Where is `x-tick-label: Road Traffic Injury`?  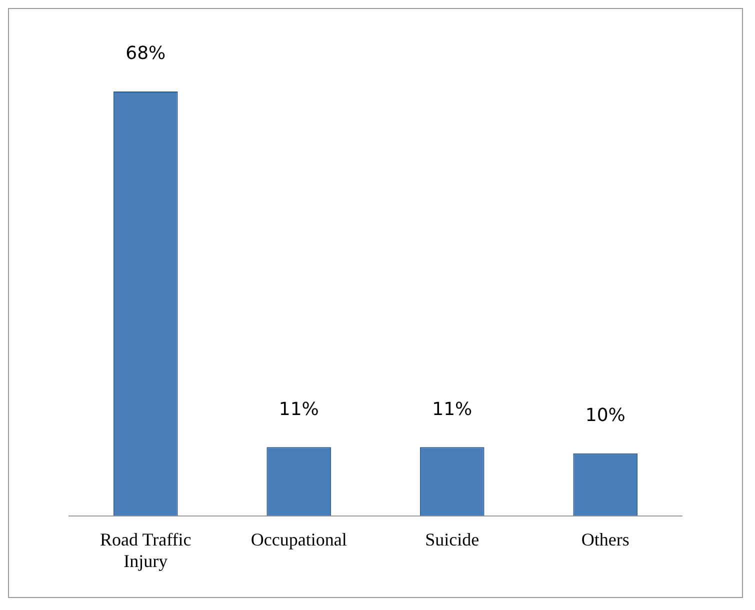
x-tick-label: Road Traffic Injury is located at coordinates (146, 550).